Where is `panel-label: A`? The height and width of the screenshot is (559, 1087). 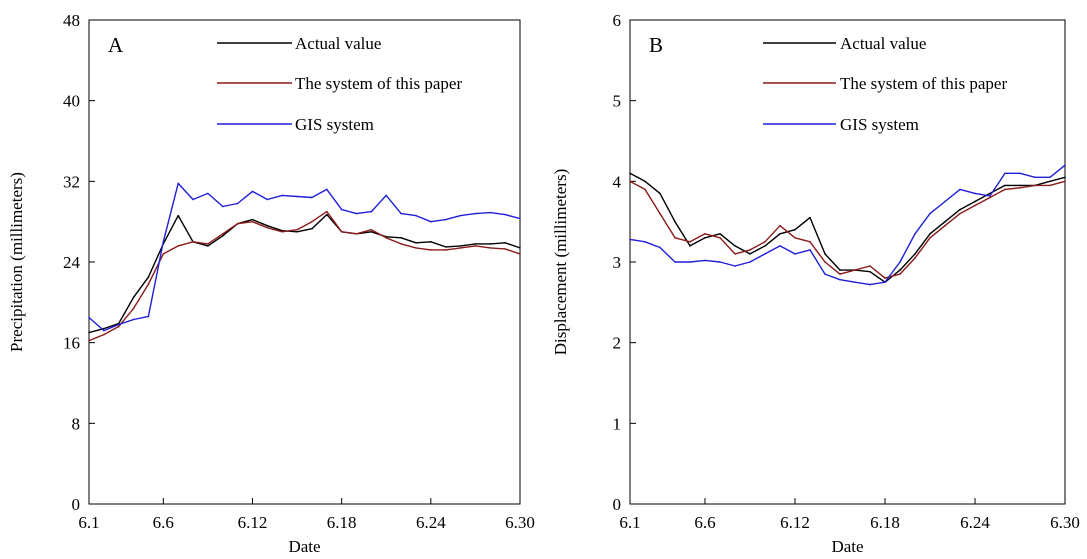 panel-label: A is located at coordinates (116, 45).